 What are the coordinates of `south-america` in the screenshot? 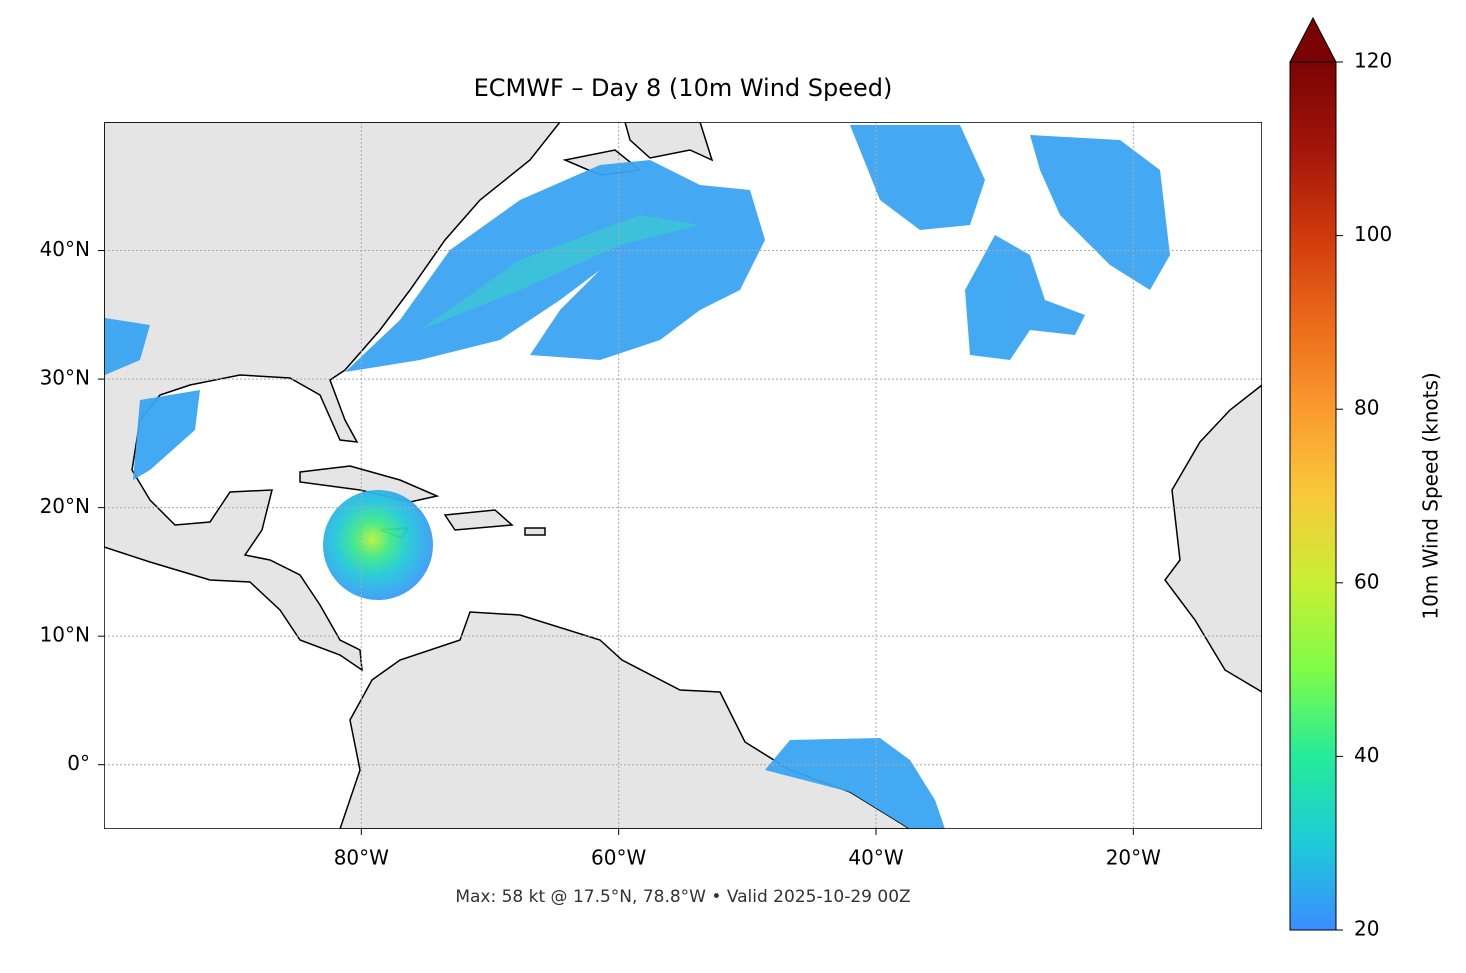 It's located at (625, 720).